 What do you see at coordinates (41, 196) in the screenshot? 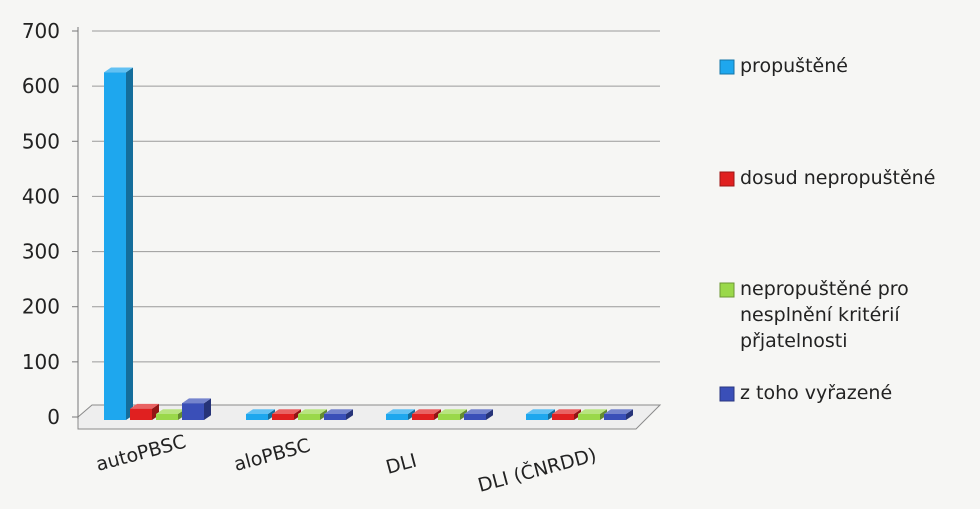
I see `y-tick-label: 400` at bounding box center [41, 196].